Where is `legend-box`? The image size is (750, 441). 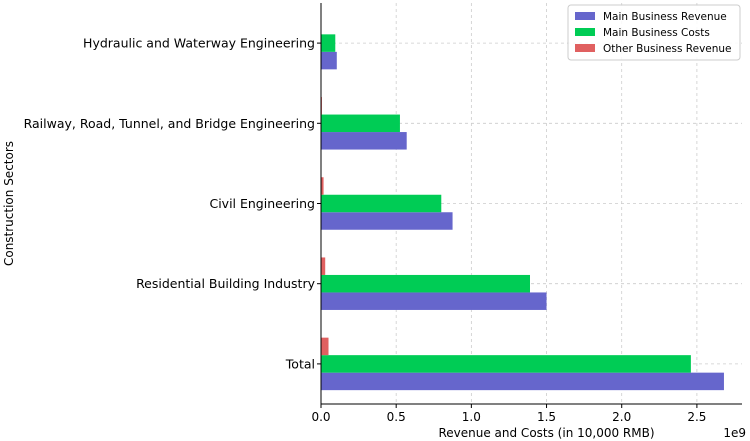
legend-box is located at coordinates (654, 32).